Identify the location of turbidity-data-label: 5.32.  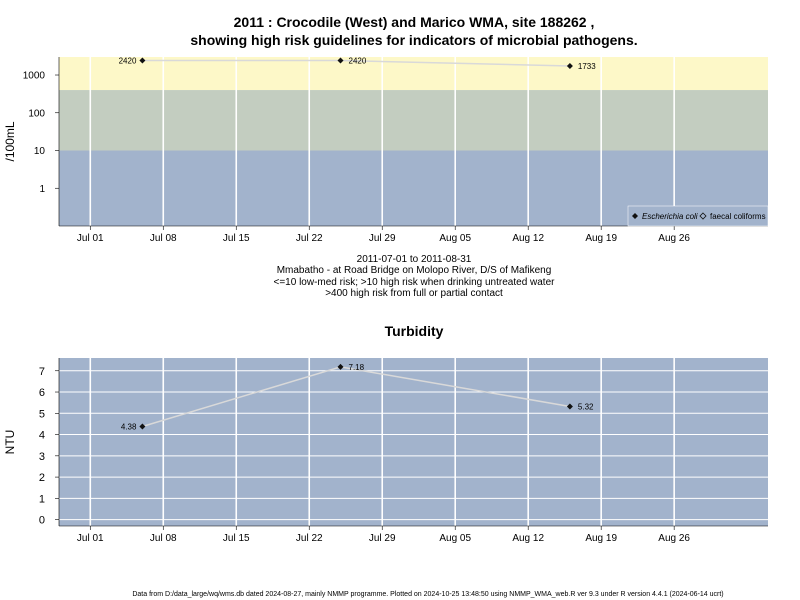
(586, 406).